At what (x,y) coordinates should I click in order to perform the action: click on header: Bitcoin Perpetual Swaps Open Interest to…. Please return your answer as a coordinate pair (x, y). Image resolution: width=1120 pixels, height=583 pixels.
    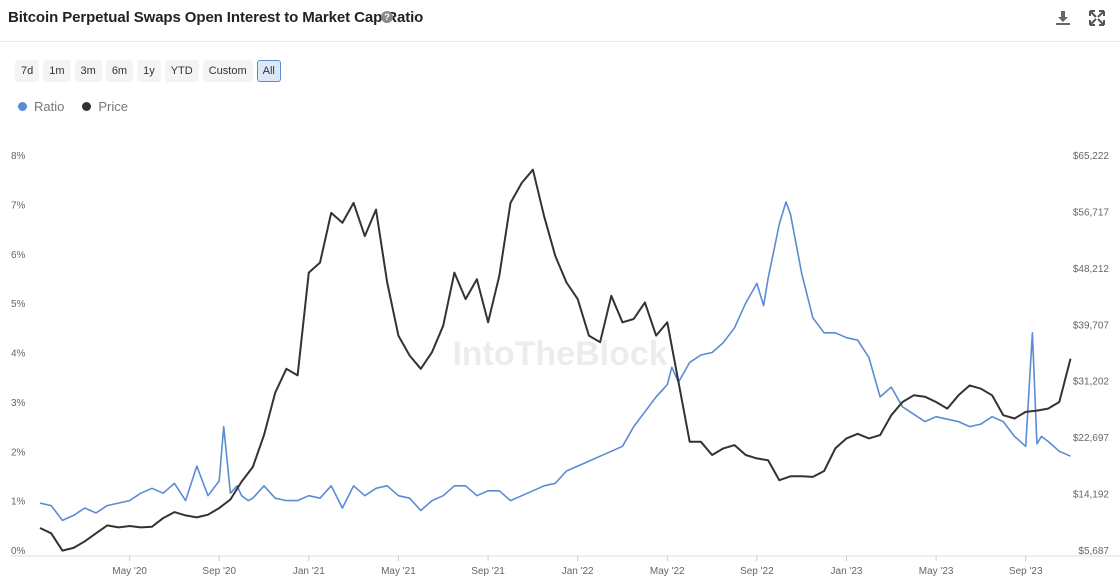
    Looking at the image, I should click on (560, 21).